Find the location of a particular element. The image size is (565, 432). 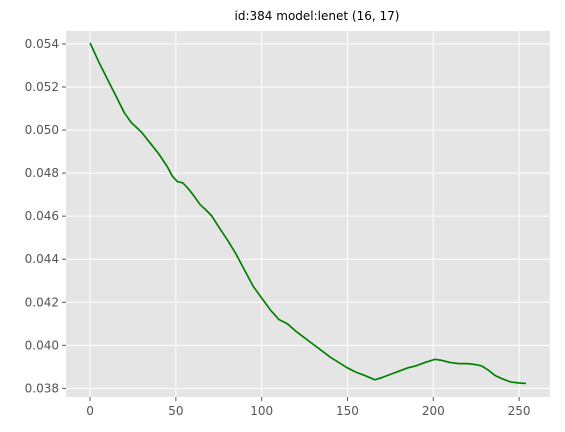

y-tick-label: 0.052 is located at coordinates (42, 87).